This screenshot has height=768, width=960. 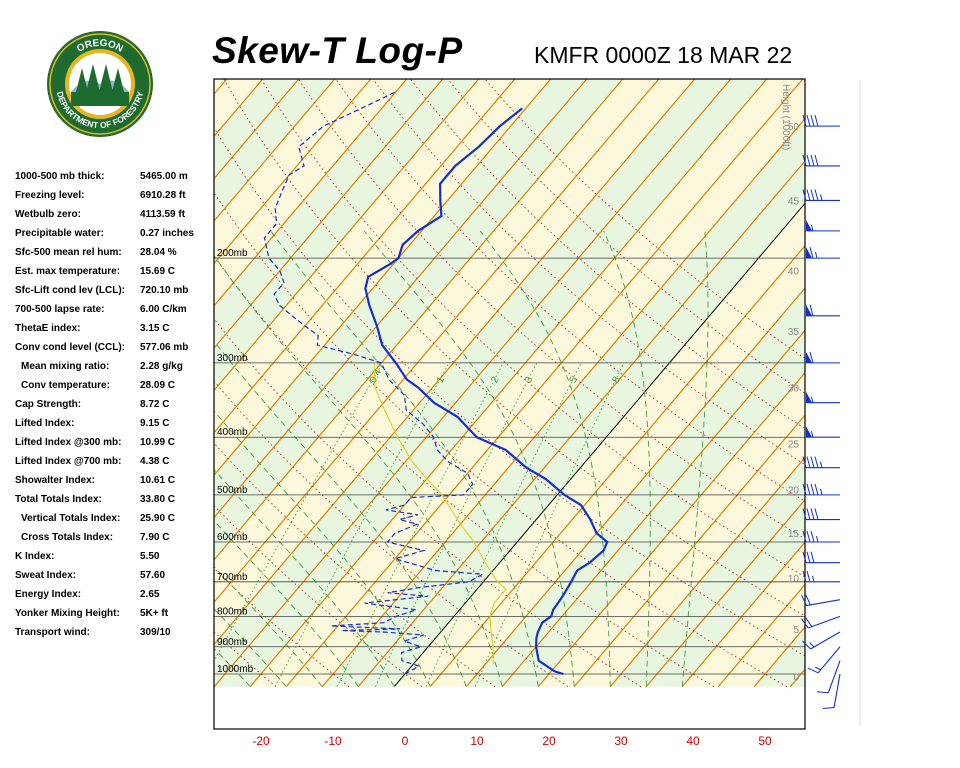 What do you see at coordinates (100, 46) in the screenshot?
I see `logo-text-top: OREGON` at bounding box center [100, 46].